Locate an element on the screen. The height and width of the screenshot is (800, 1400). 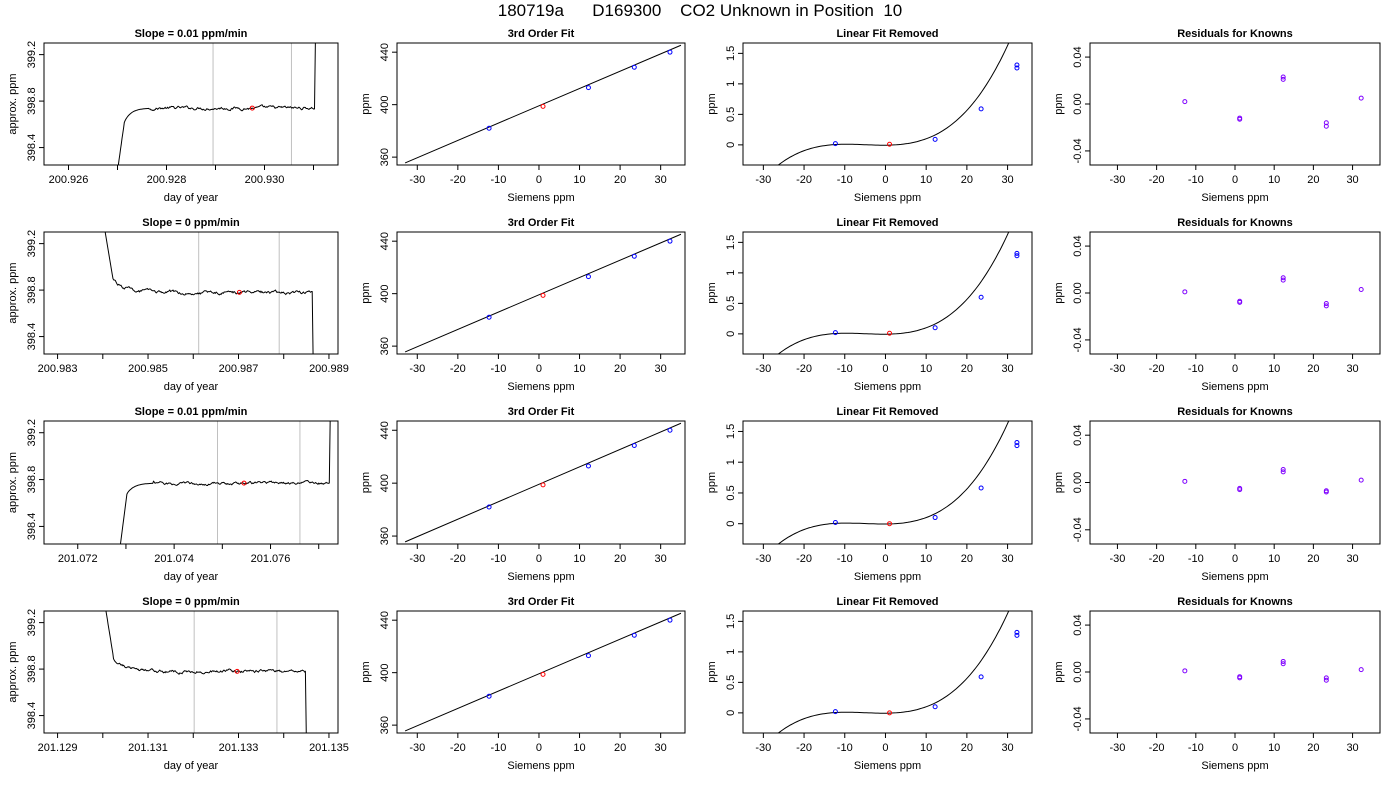
window-mean-point is located at coordinates (252, 108).